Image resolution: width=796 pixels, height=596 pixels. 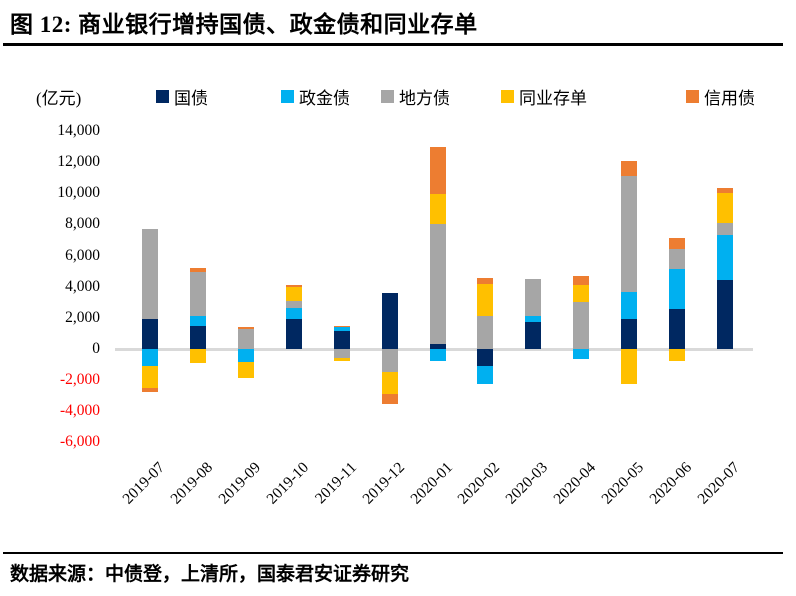 I want to click on bar-segment-2020-05-series0, so click(x=629, y=333).